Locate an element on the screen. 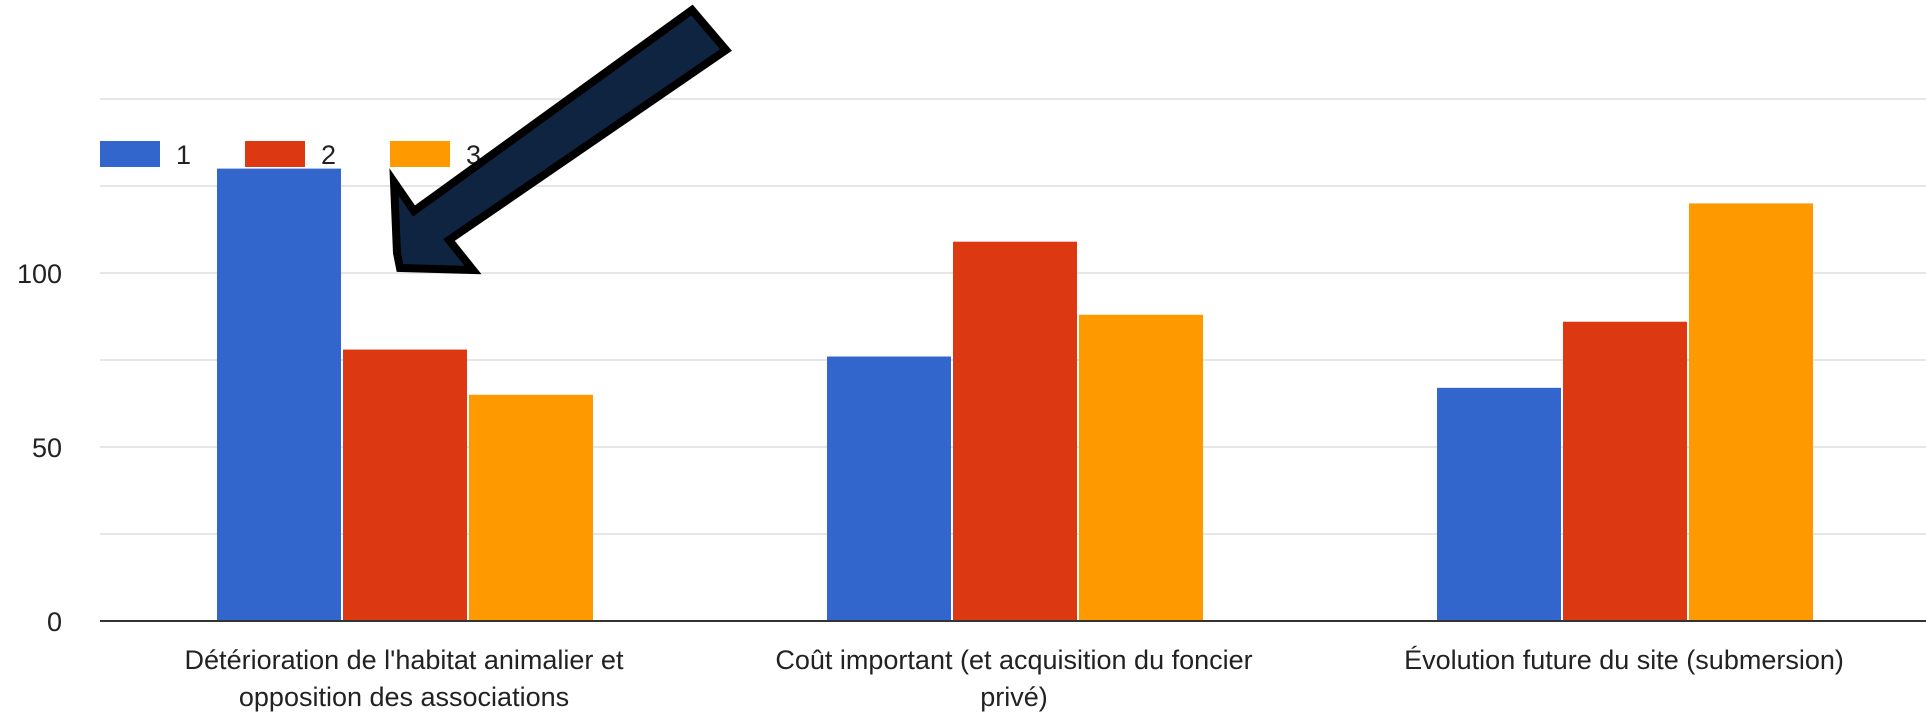  category-label: opposition des associations is located at coordinates (404, 697).